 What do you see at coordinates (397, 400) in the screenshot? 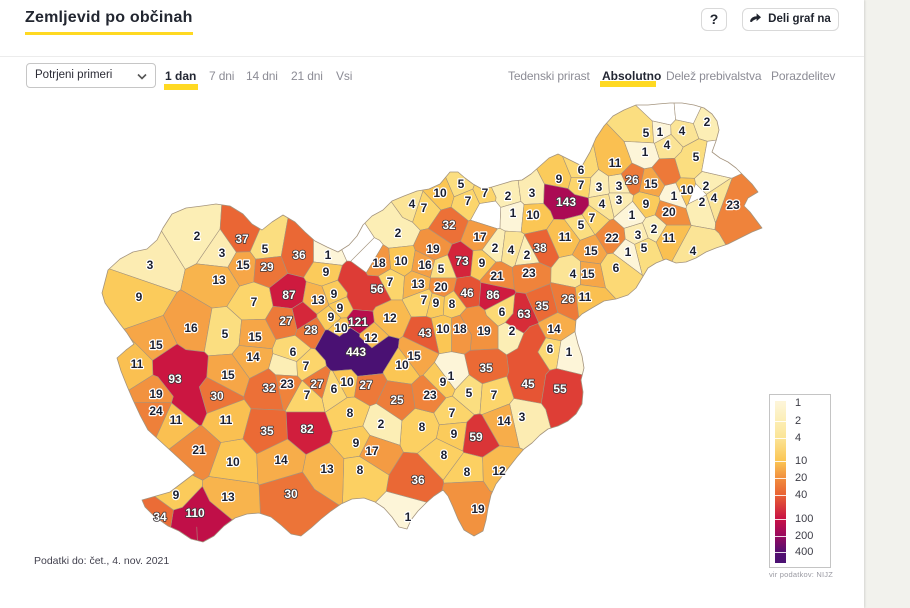
I see `svg-text: 25` at bounding box center [397, 400].